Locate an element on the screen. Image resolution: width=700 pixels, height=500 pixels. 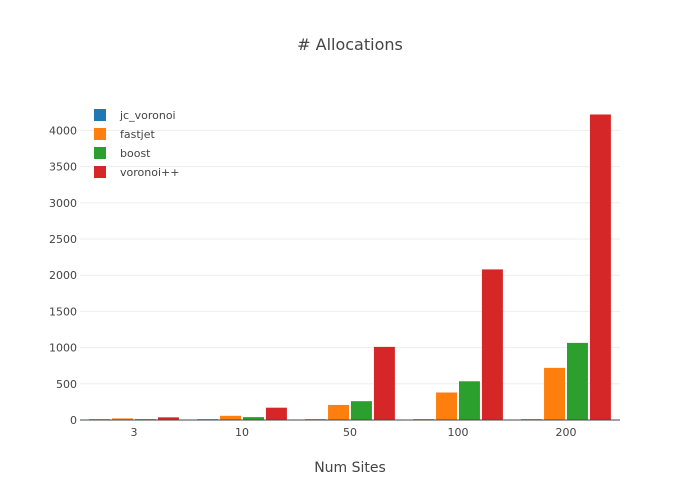
x-axis-title: Num Sites is located at coordinates (350, 468).